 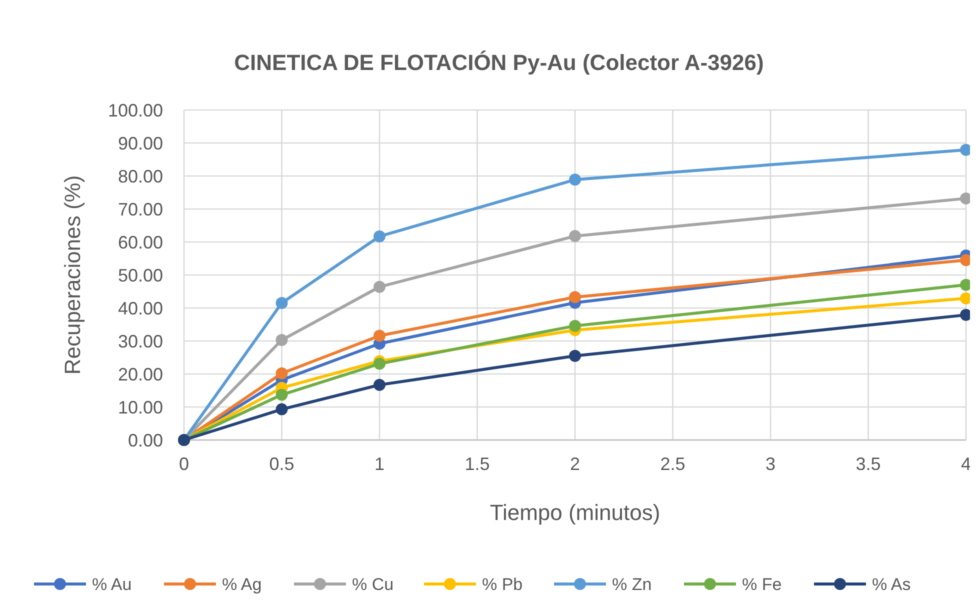 I want to click on y-tick-label: 30.00, so click(x=140, y=341).